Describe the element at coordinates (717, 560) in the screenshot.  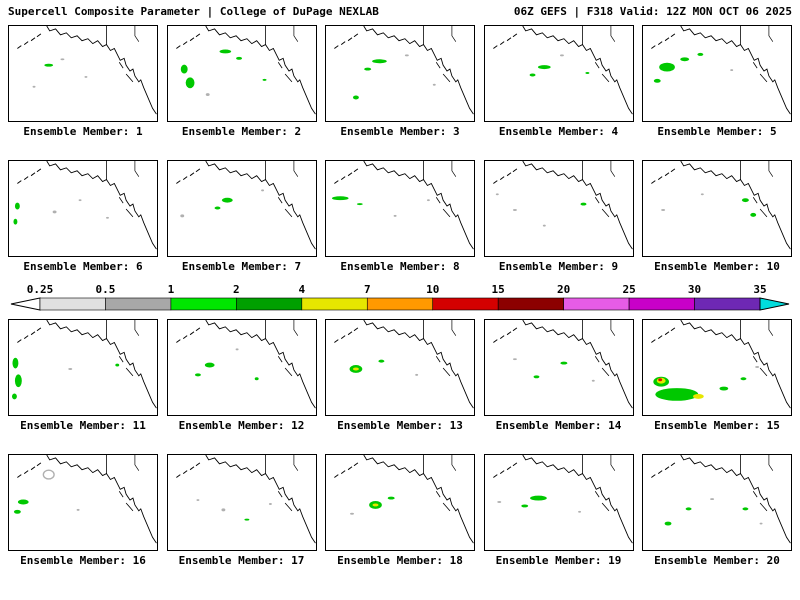
I see `ensemble-member-label: Ensemble Member: 20` at that location.